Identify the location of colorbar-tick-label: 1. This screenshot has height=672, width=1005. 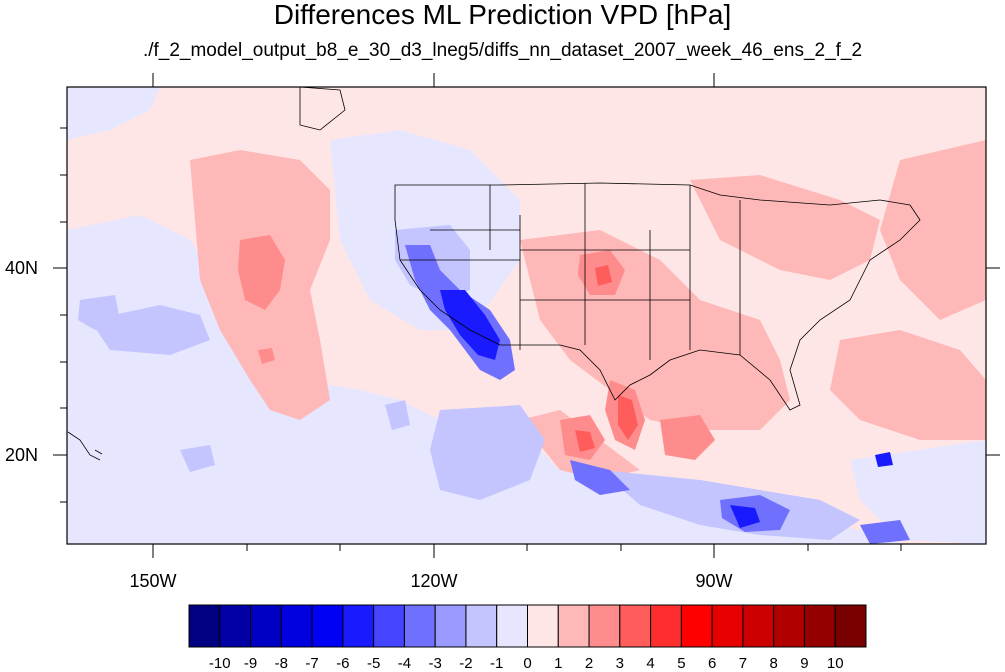
(558, 663).